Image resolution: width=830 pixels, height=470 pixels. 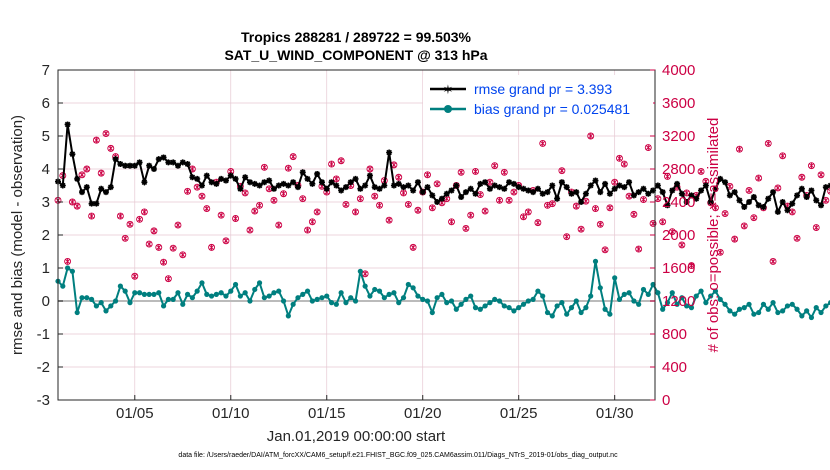 What do you see at coordinates (538, 97) in the screenshot?
I see `legend-box` at bounding box center [538, 97].